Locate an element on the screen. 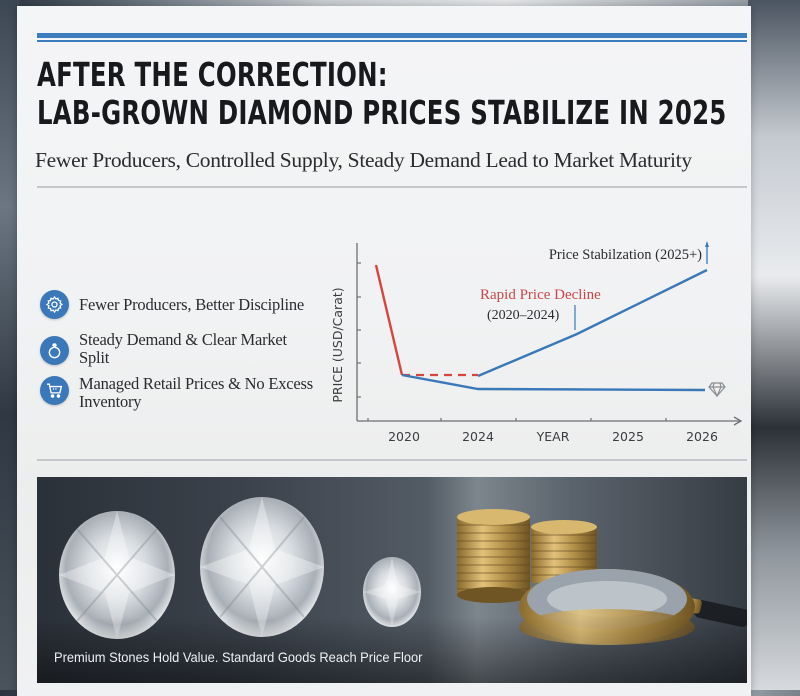  y-axis-label: PRICE (USD/Carat) is located at coordinates (337, 344).